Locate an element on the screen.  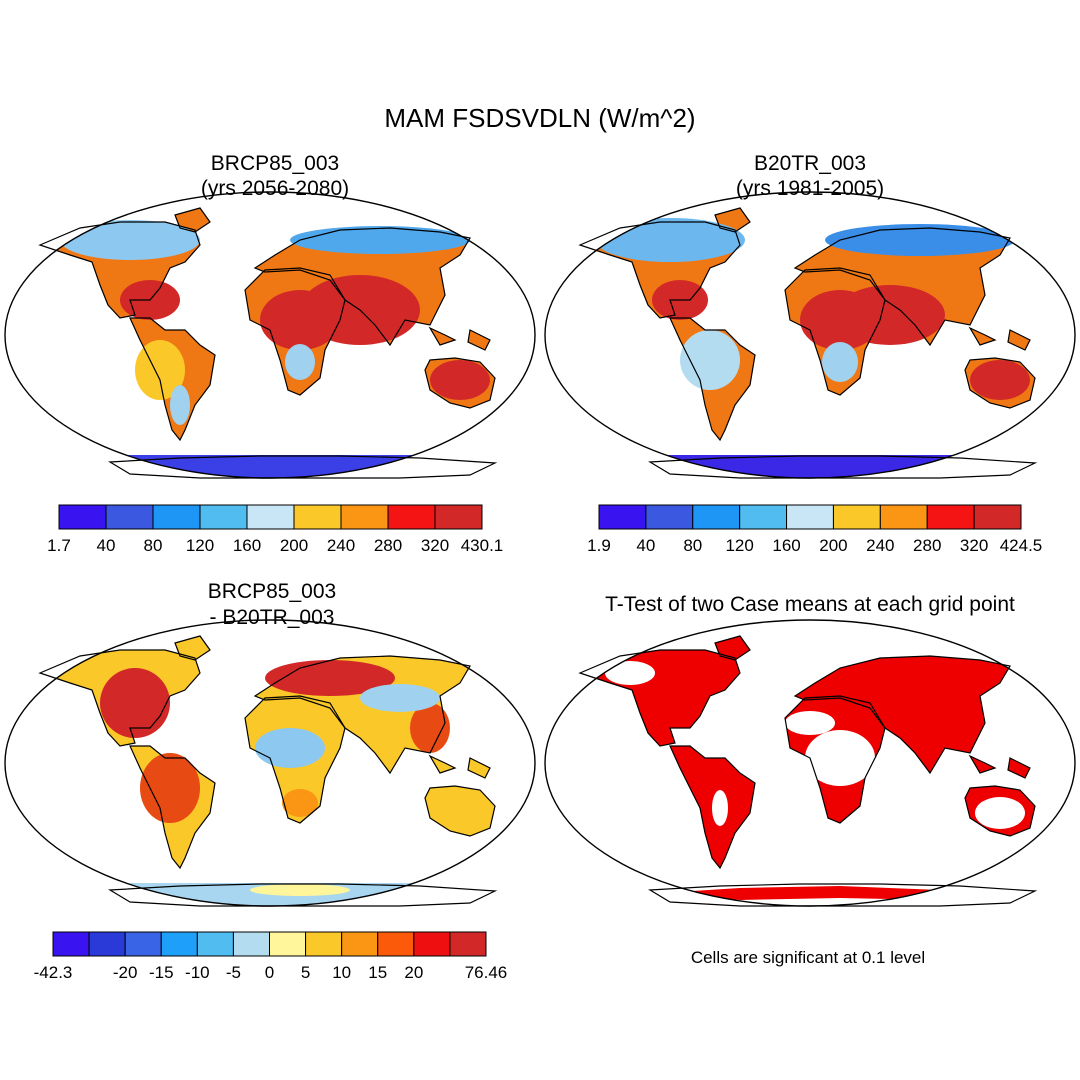
colorbar-tick-label: 15 is located at coordinates (377, 972).